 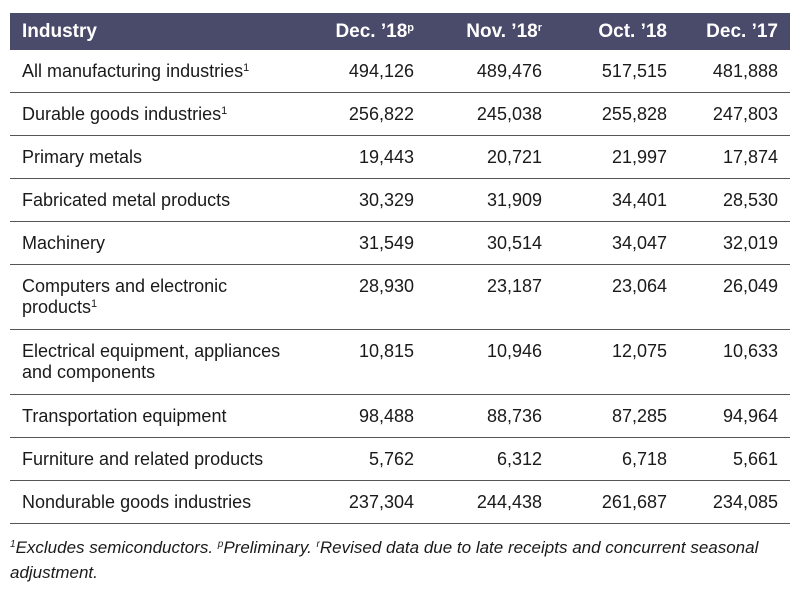 I want to click on value-cell: 234,085, so click(x=734, y=502).